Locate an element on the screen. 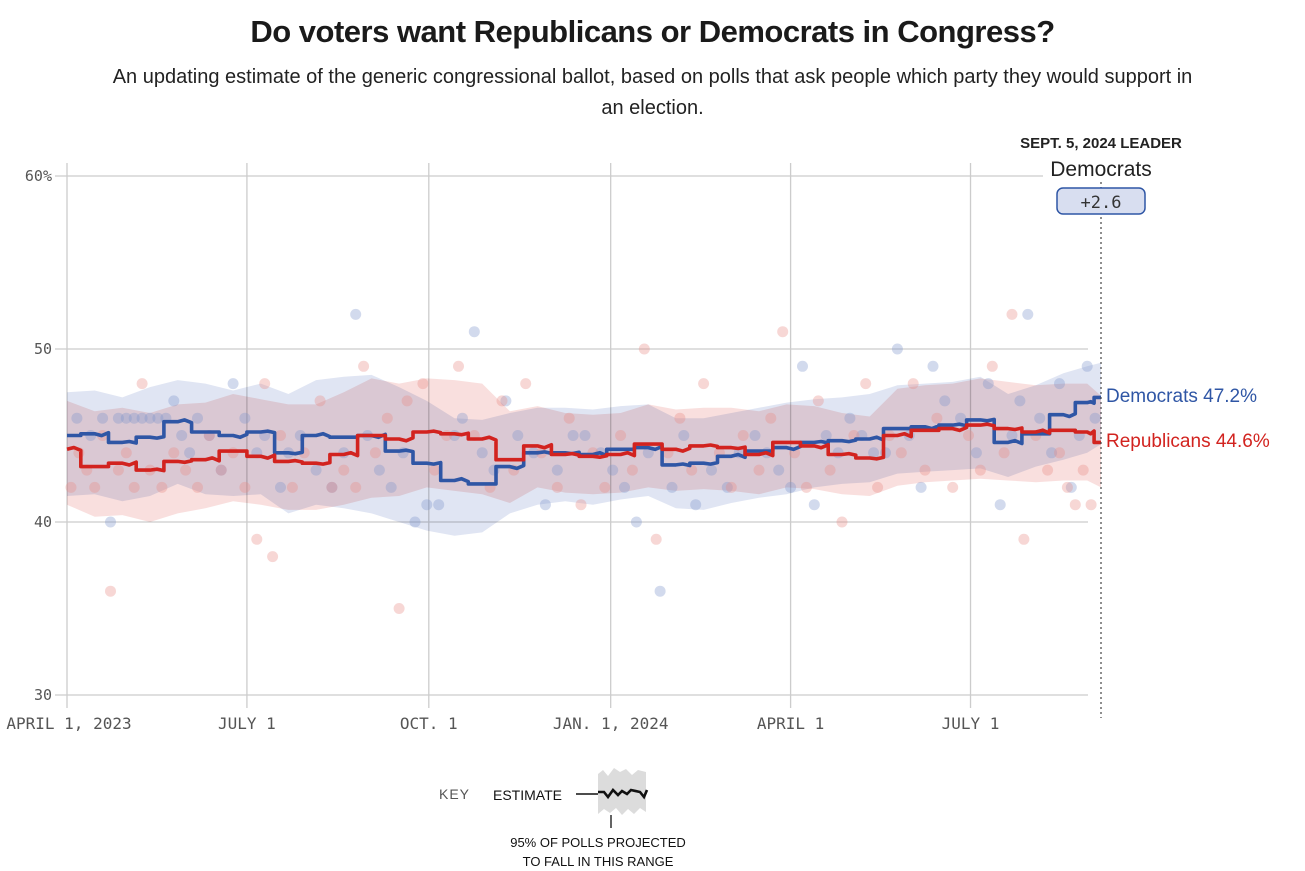 This screenshot has width=1305, height=871. key-label: KEY is located at coordinates (454, 794).